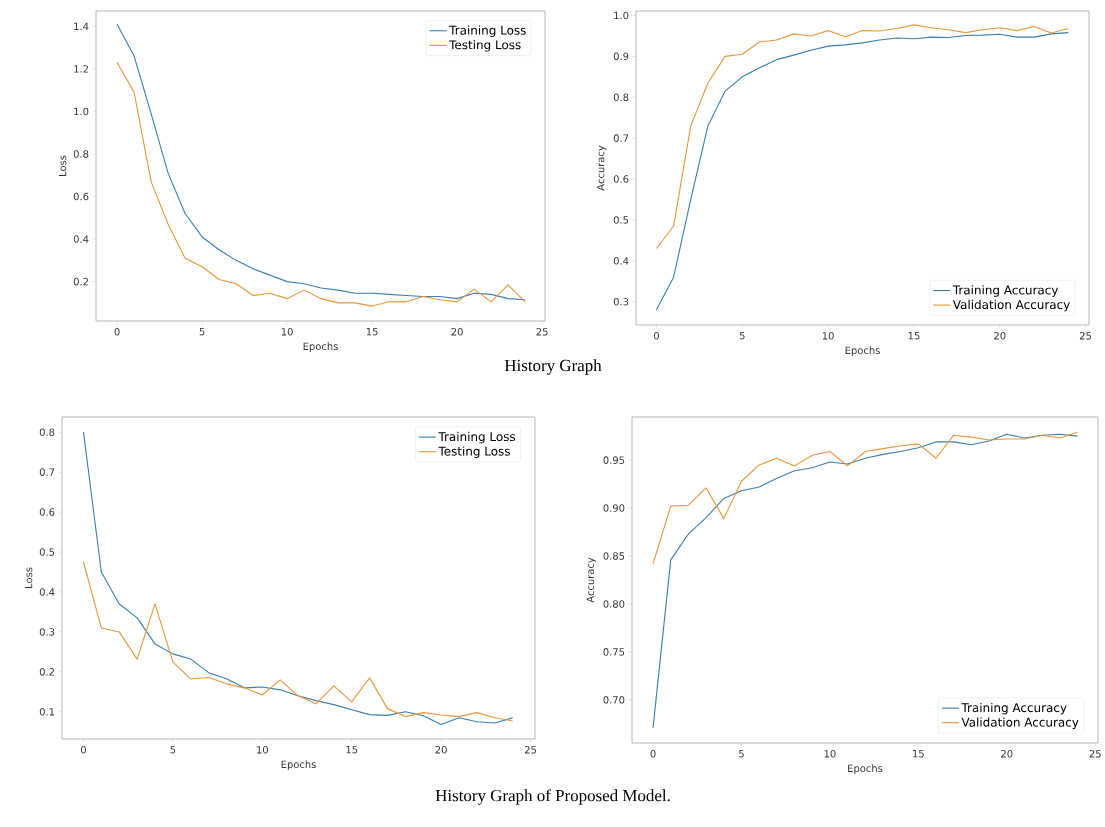 This screenshot has height=827, width=1105. Describe the element at coordinates (621, 56) in the screenshot. I see `y-tick-label: 0.9` at that location.